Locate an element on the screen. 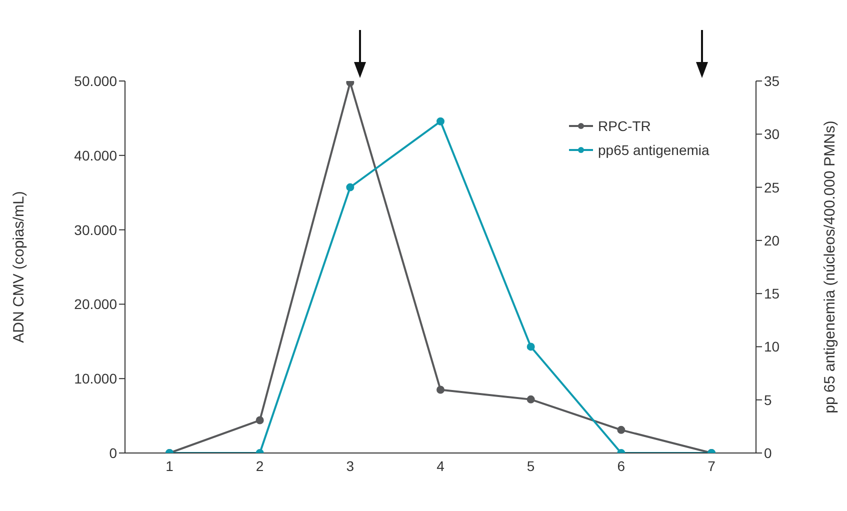 The image size is (847, 511). y-tick-label: 20.000 is located at coordinates (96, 304).